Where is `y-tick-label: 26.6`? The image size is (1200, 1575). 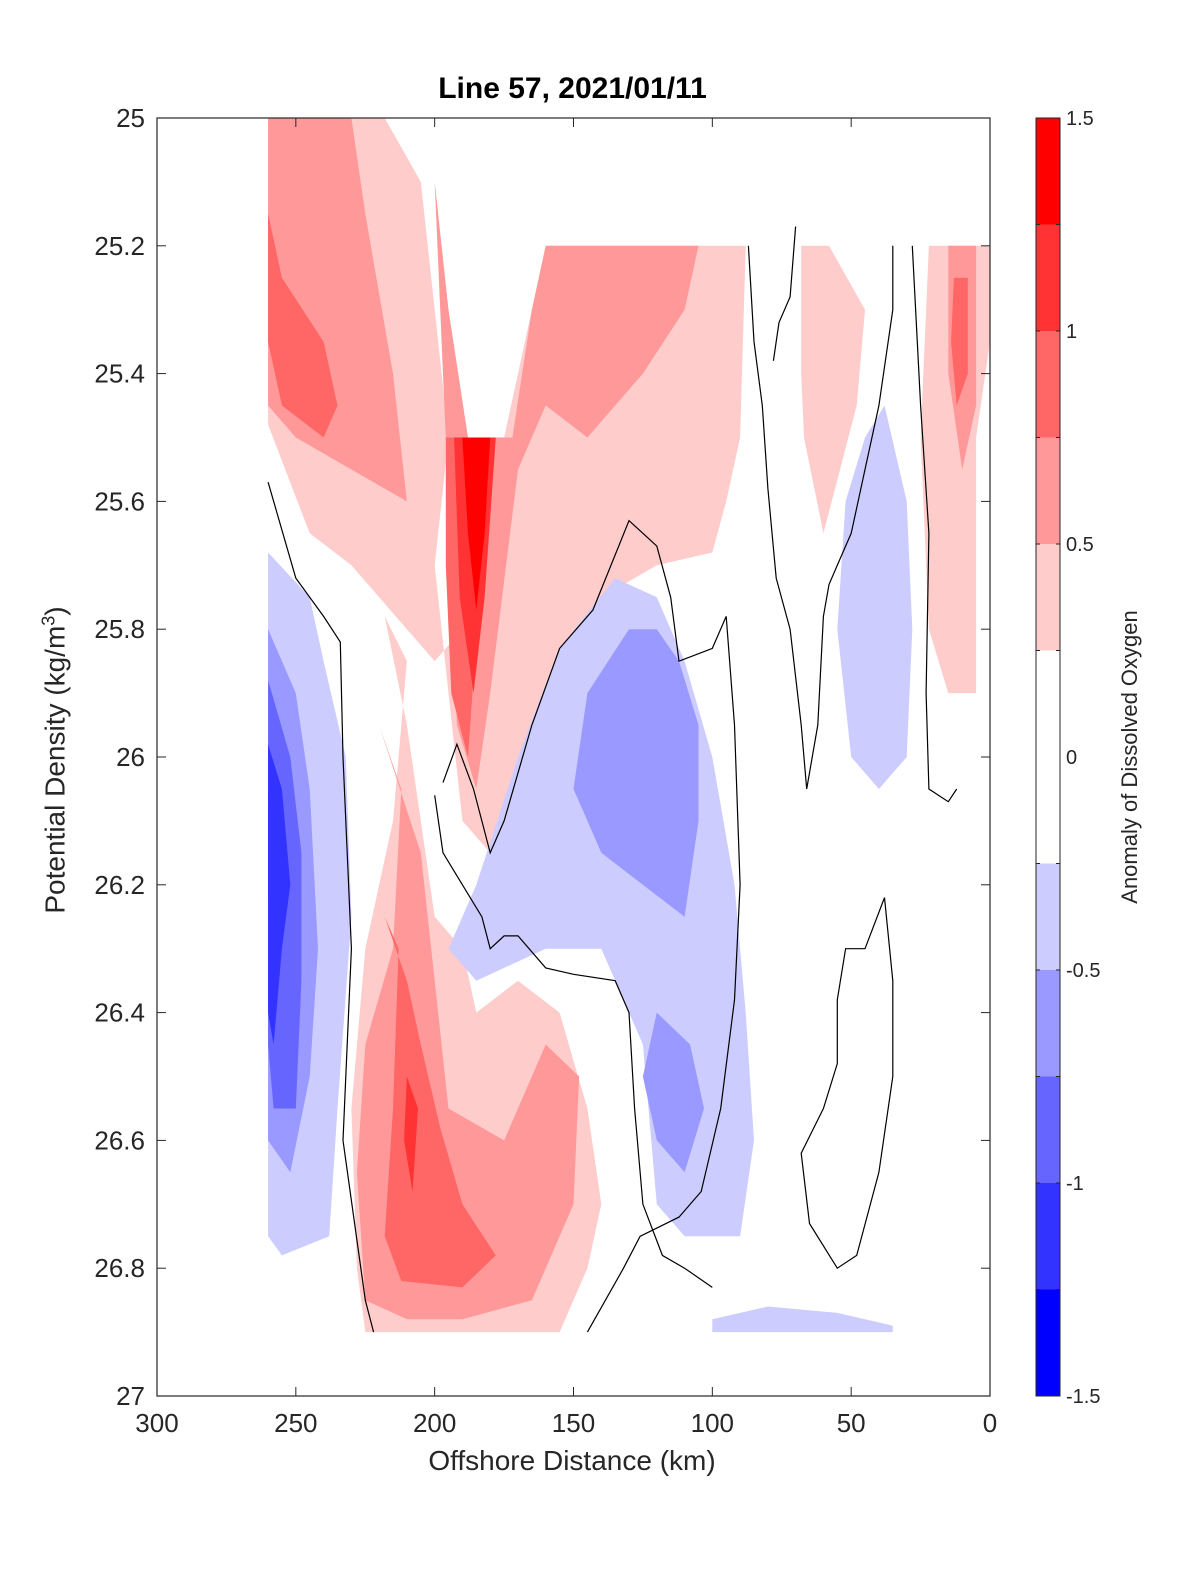
y-tick-label: 26.6 is located at coordinates (119, 1140).